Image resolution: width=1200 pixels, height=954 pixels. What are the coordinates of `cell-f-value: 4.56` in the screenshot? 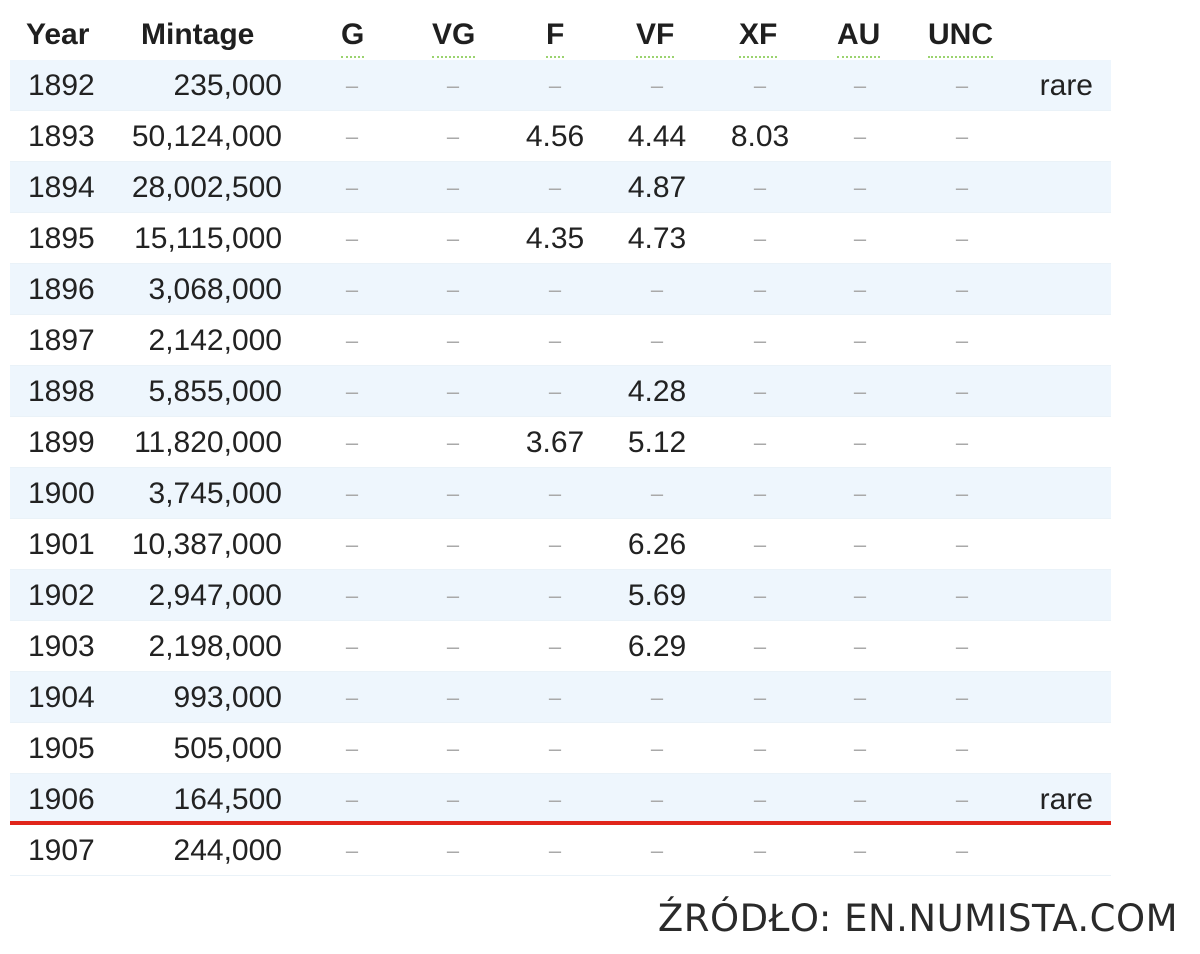 It's located at (555, 136).